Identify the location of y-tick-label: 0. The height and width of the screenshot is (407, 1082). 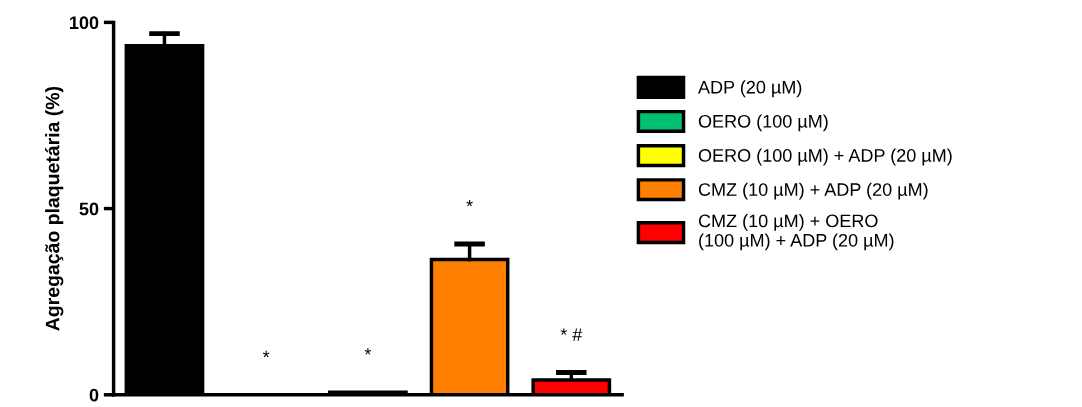
(94, 395).